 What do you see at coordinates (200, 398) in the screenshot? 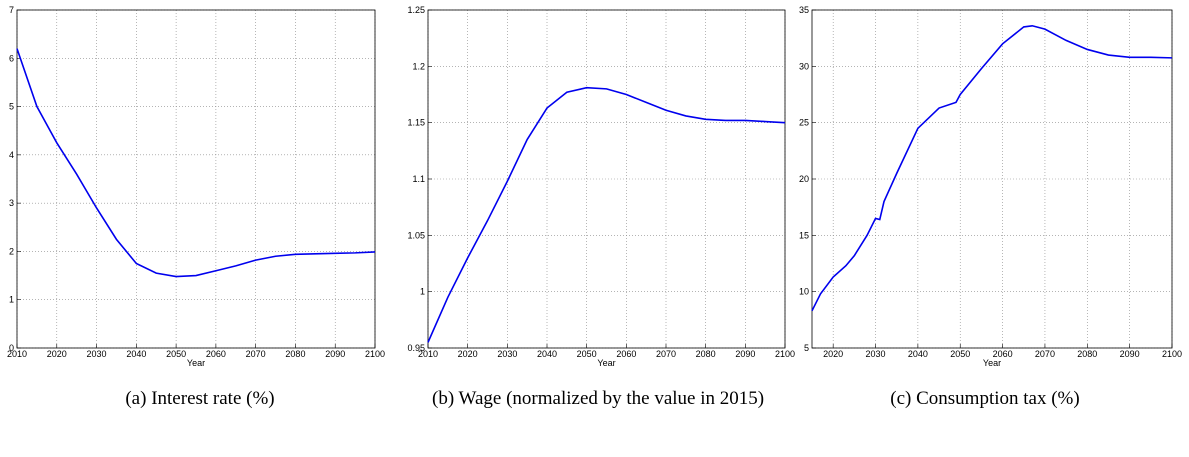
I see `caption: (a) Interest rate (%)` at bounding box center [200, 398].